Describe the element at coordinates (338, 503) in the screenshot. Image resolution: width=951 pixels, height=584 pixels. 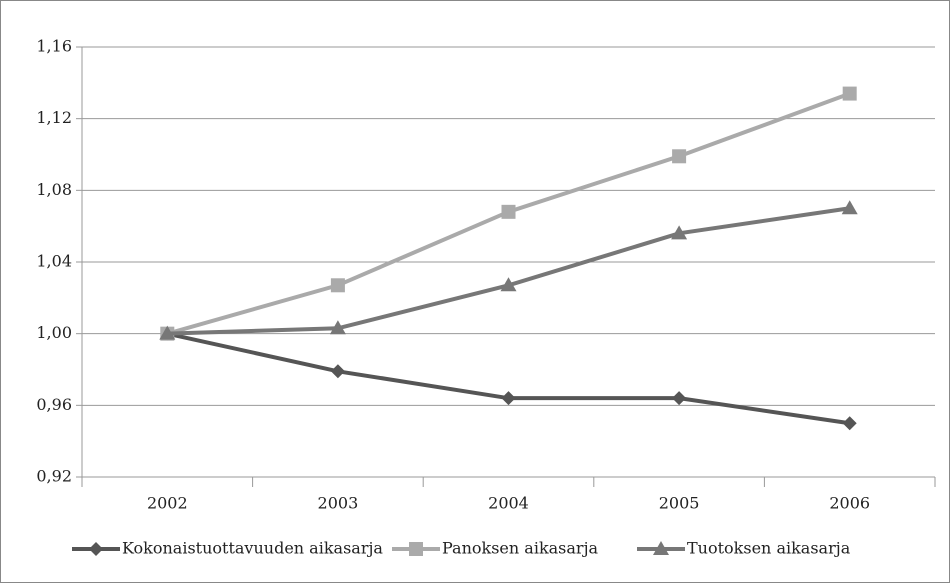
I see `x-tick-label: 2003` at that location.